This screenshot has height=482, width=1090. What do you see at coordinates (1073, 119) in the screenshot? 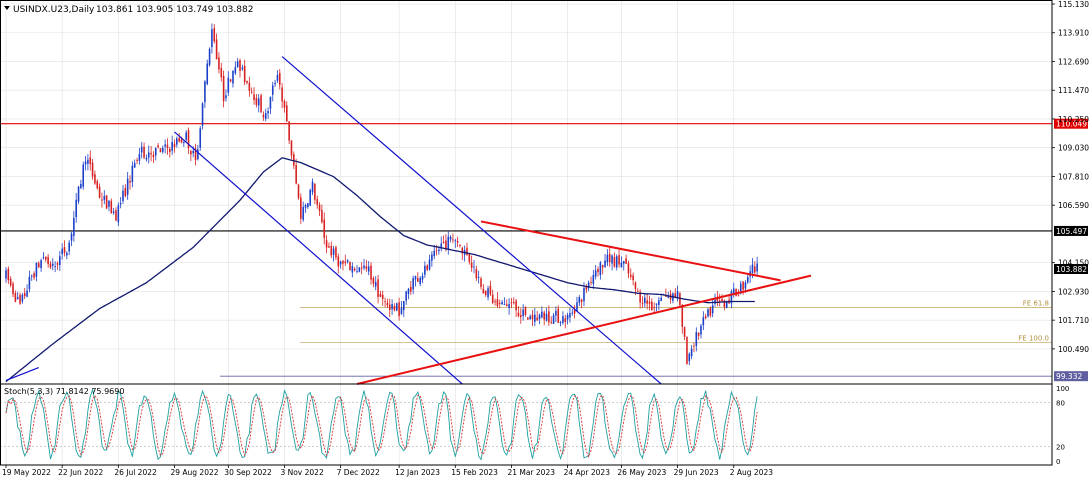
I see `y-tick-label: 110.250` at bounding box center [1073, 119].